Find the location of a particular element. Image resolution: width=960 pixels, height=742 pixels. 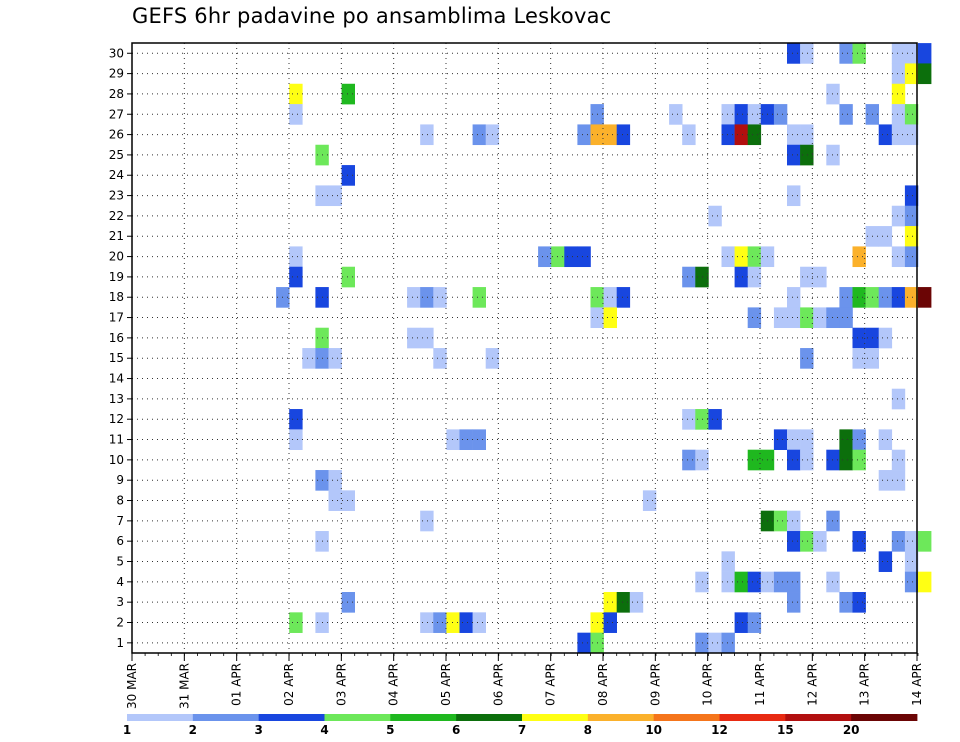

y-tick-label: 10 is located at coordinates (116, 460).